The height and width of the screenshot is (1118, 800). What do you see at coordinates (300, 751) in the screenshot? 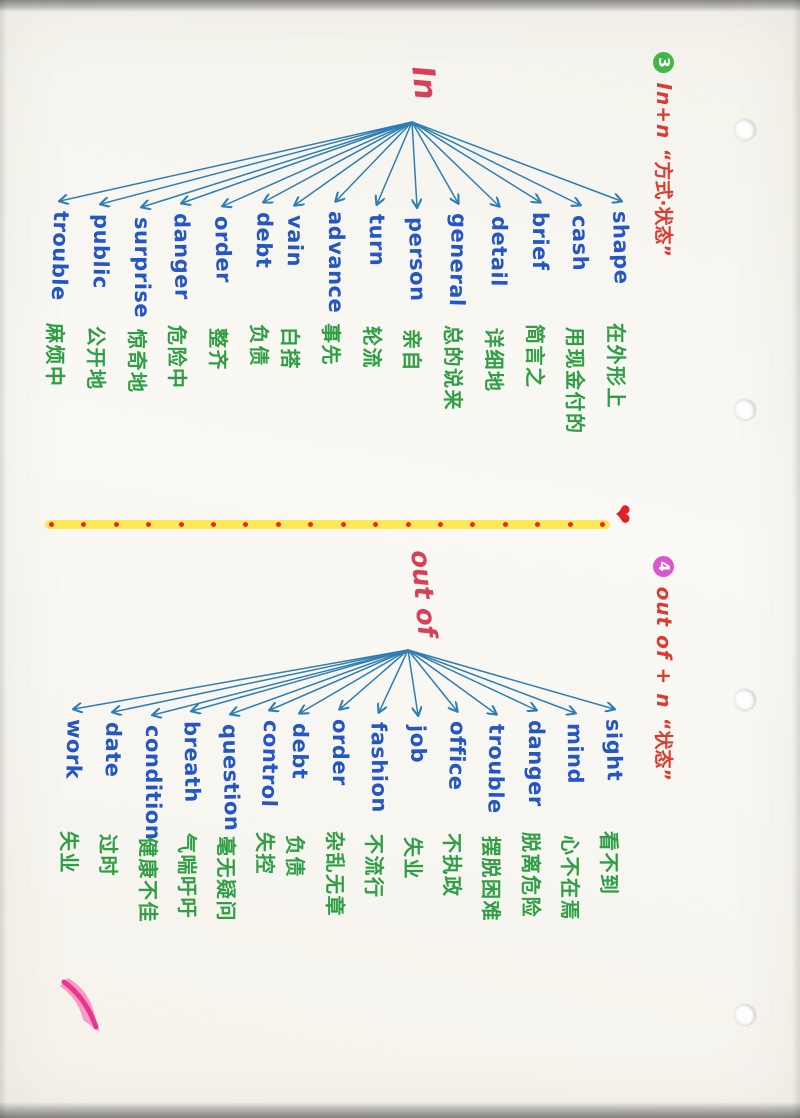
I see `entry-word: debt` at bounding box center [300, 751].